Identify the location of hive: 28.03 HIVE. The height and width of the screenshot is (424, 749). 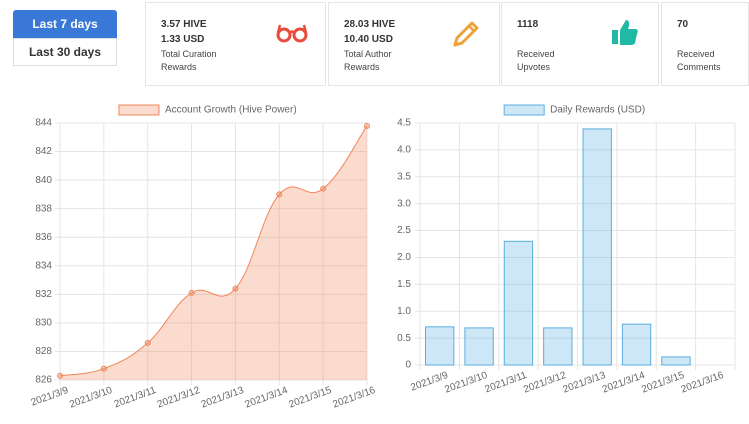
(370, 24).